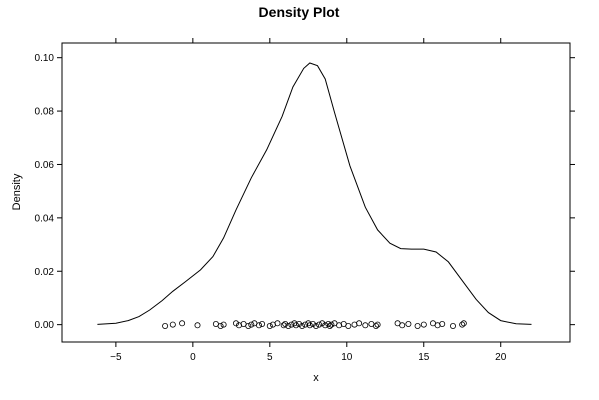  I want to click on chart-title: Density Plot, so click(299, 12).